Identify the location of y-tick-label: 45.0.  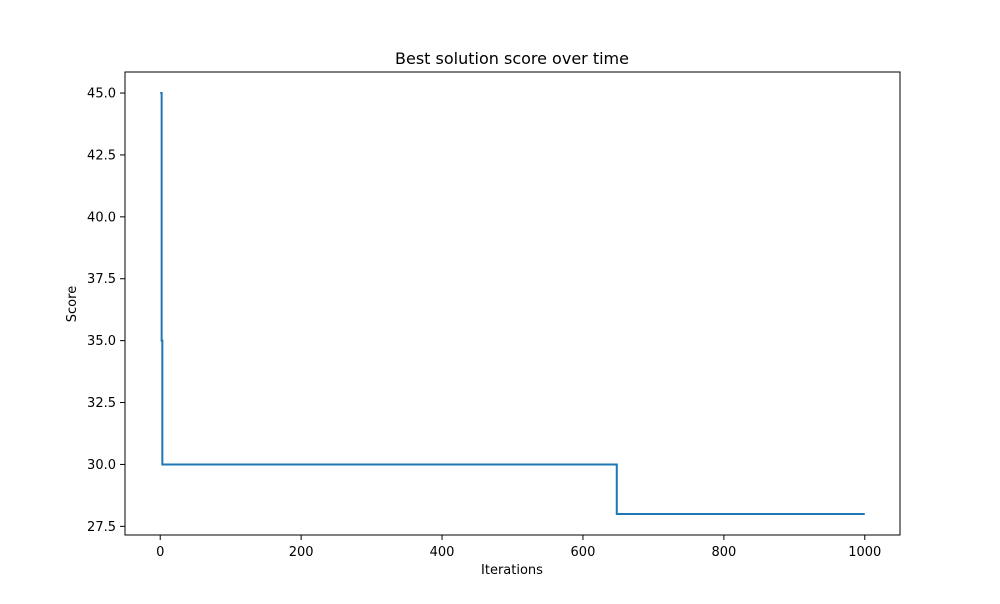
(101, 94).